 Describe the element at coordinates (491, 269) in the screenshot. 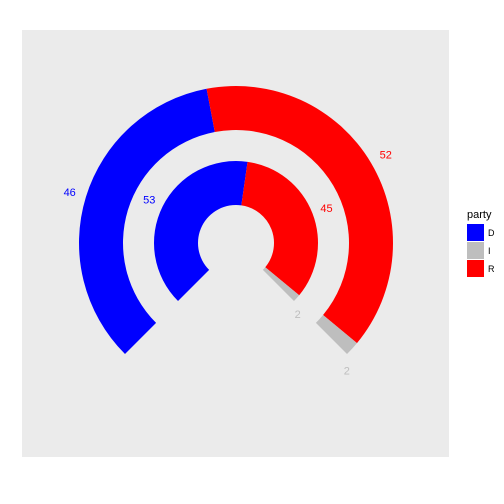

I see `legend-label-r: R` at that location.